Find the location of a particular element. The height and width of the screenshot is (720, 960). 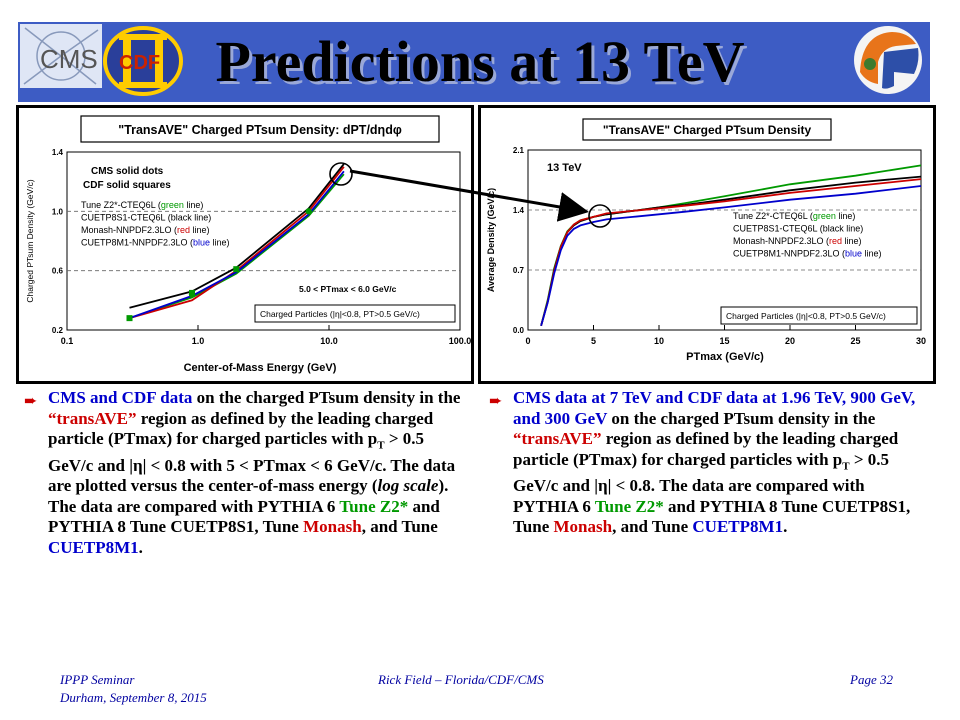

right-energy-label: 13 TeV is located at coordinates (564, 168).